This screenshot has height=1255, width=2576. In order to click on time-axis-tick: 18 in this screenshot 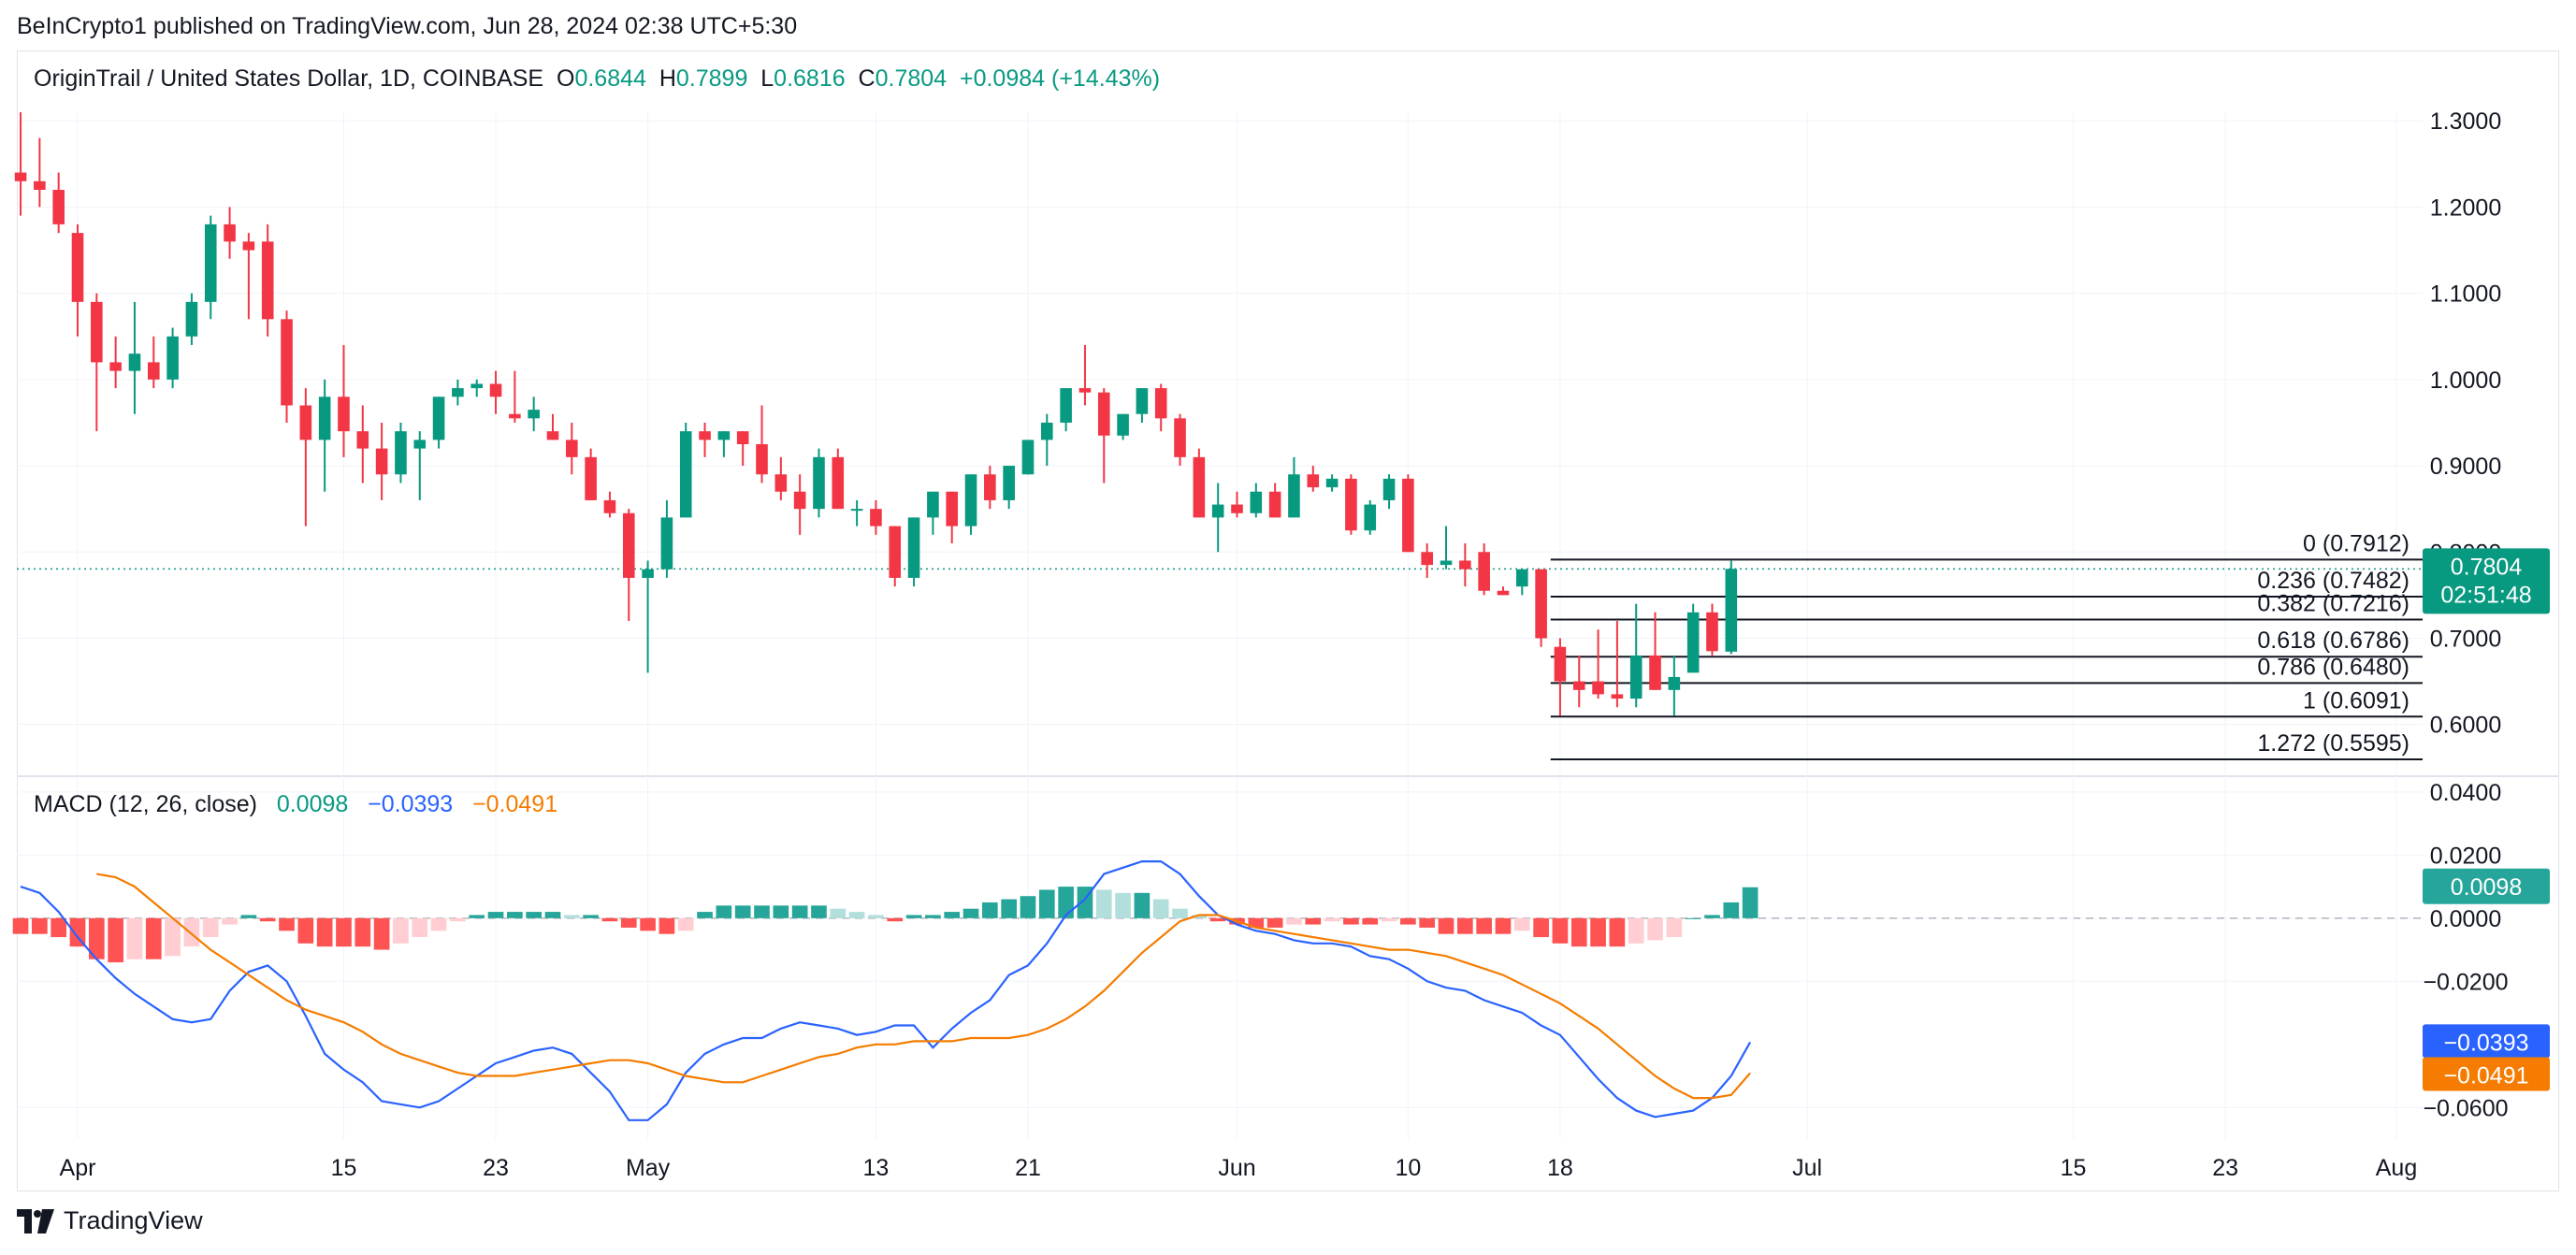, I will do `click(1560, 1168)`.